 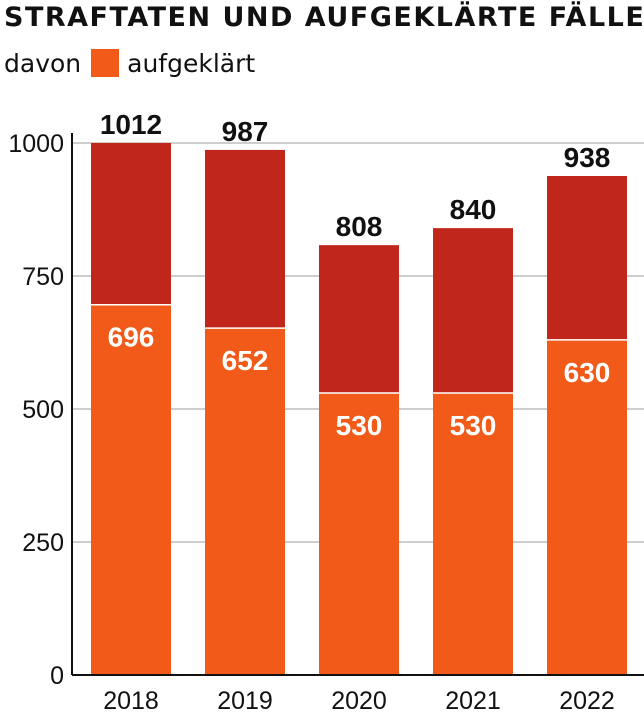 I want to click on x-tick-label-2018: 2018, so click(x=131, y=701).